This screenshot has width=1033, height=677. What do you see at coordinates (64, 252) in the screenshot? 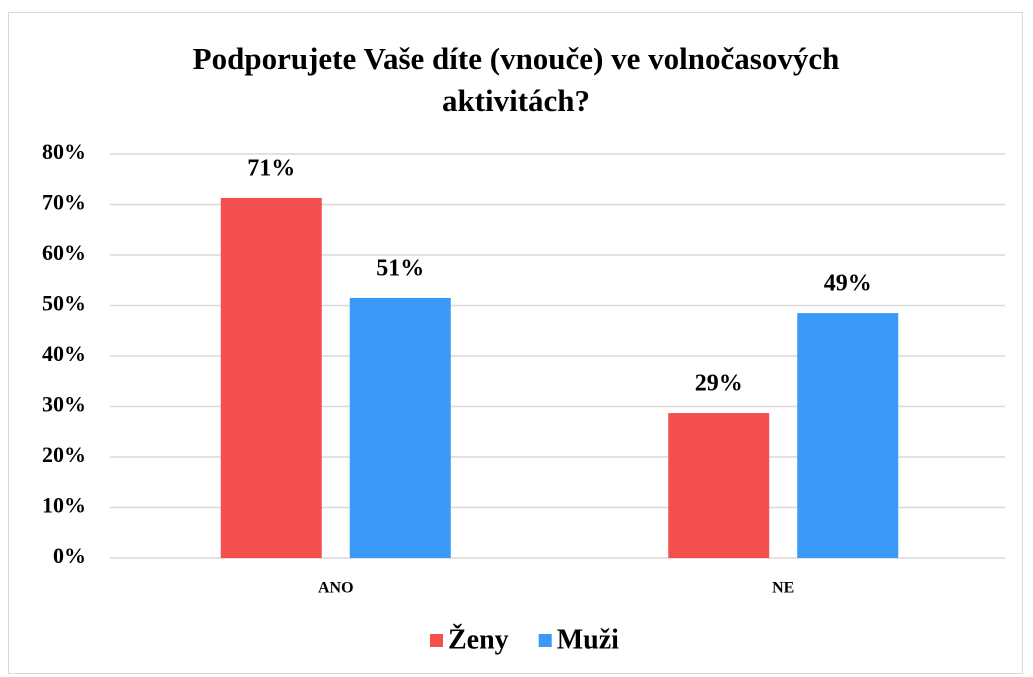
I see `y-tick-label: 60%` at bounding box center [64, 252].